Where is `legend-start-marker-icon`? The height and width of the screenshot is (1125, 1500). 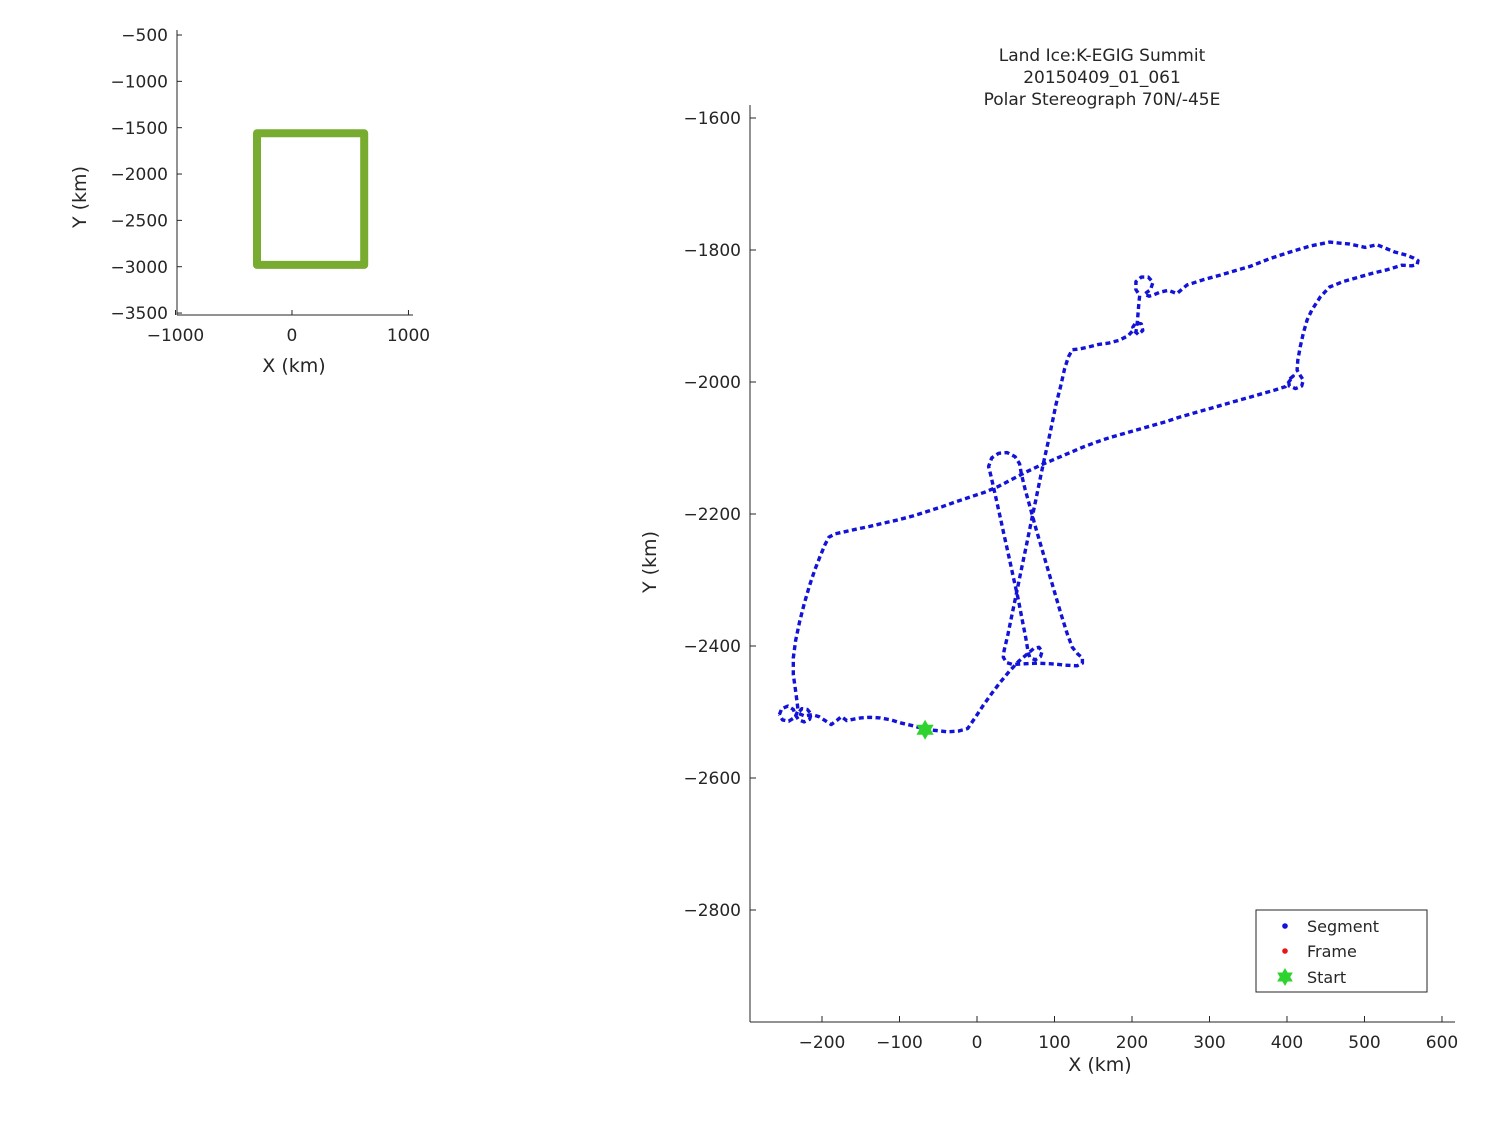 legend-start-marker-icon is located at coordinates (1285, 977).